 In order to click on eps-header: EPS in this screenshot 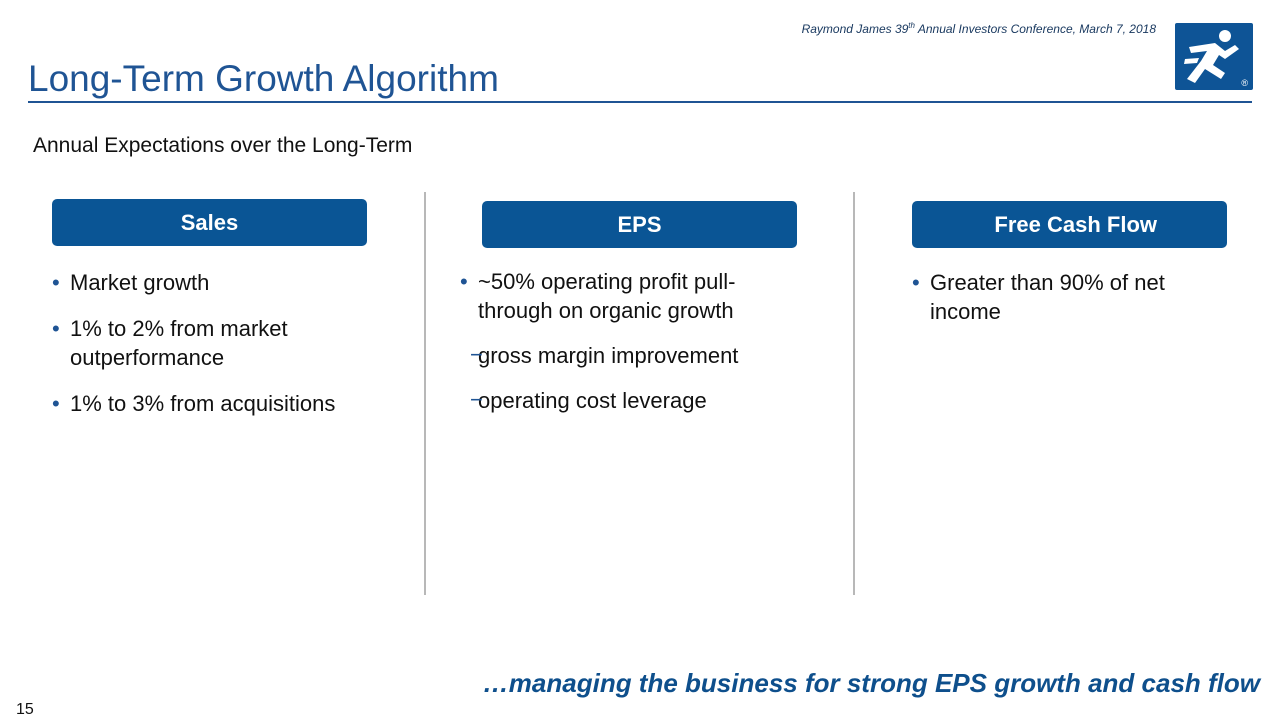, I will do `click(639, 224)`.